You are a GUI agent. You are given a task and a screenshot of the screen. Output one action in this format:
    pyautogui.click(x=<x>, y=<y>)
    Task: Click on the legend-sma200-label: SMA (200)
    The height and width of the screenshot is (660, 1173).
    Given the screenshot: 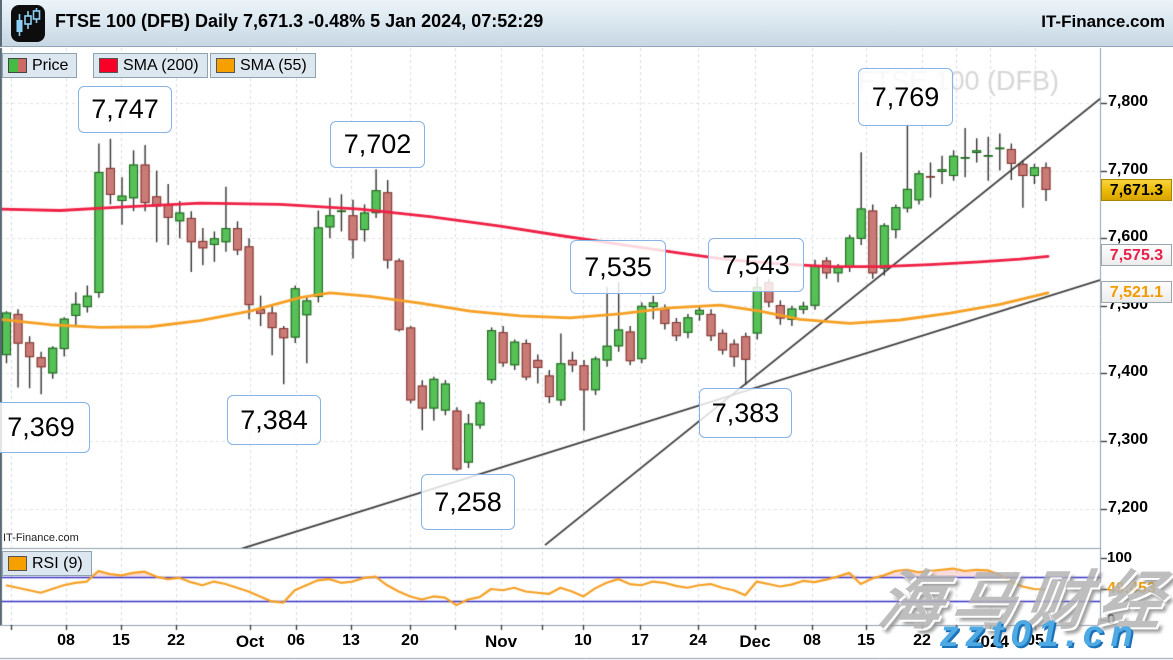 What is the action you would take?
    pyautogui.click(x=161, y=65)
    